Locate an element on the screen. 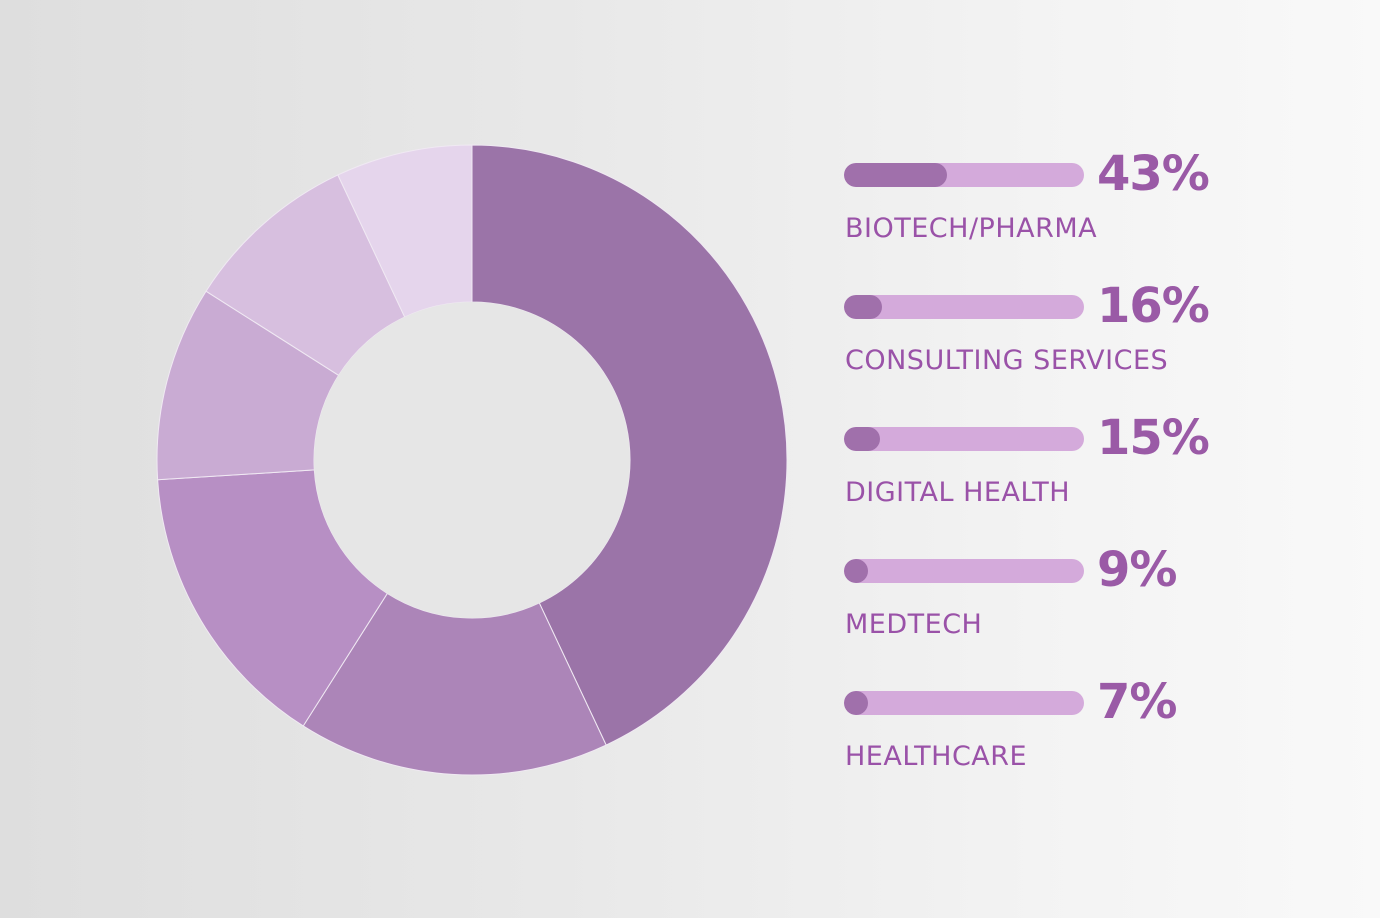  legend-item-consulting-services: 16% CONSULTING SERVICES is located at coordinates (1104, 338).